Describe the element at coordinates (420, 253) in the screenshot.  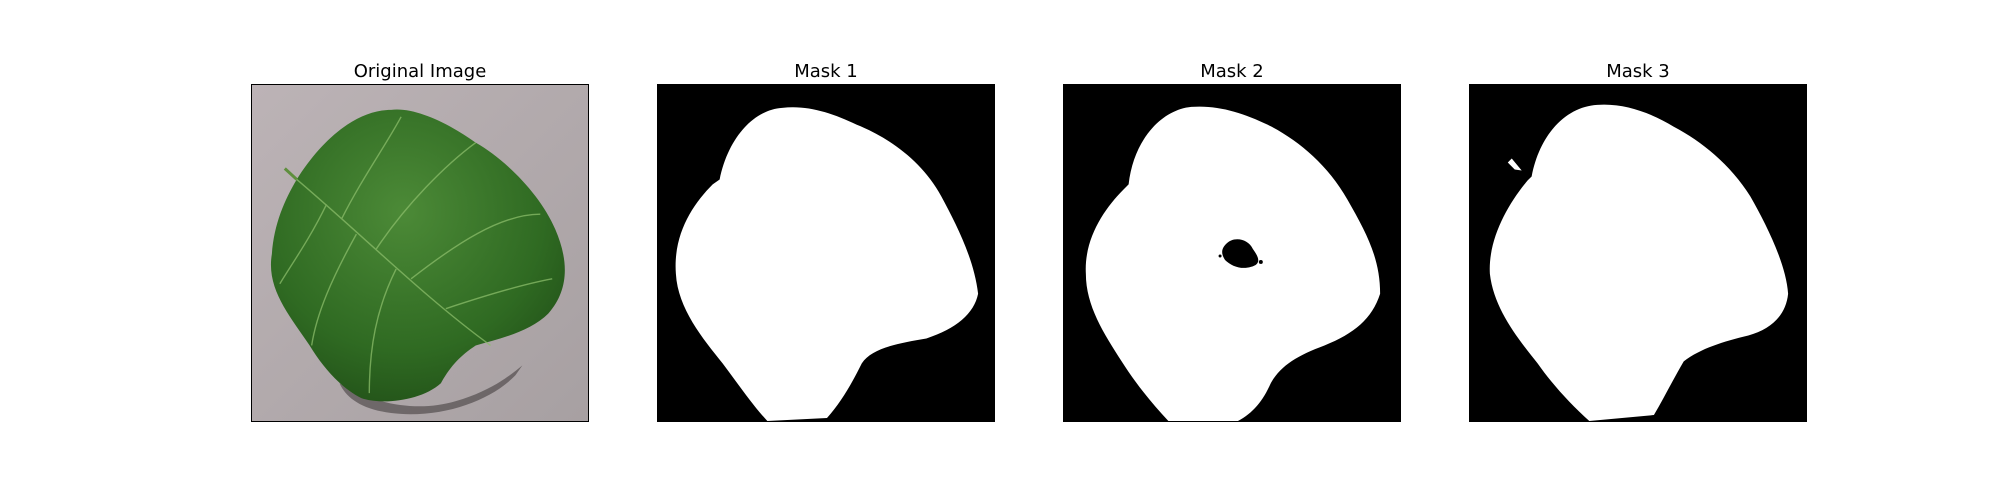
I see `original-image` at that location.